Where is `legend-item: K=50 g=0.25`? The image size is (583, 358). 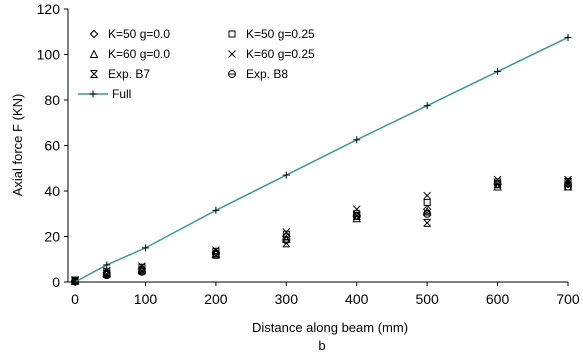 legend-item: K=50 g=0.25 is located at coordinates (271, 34).